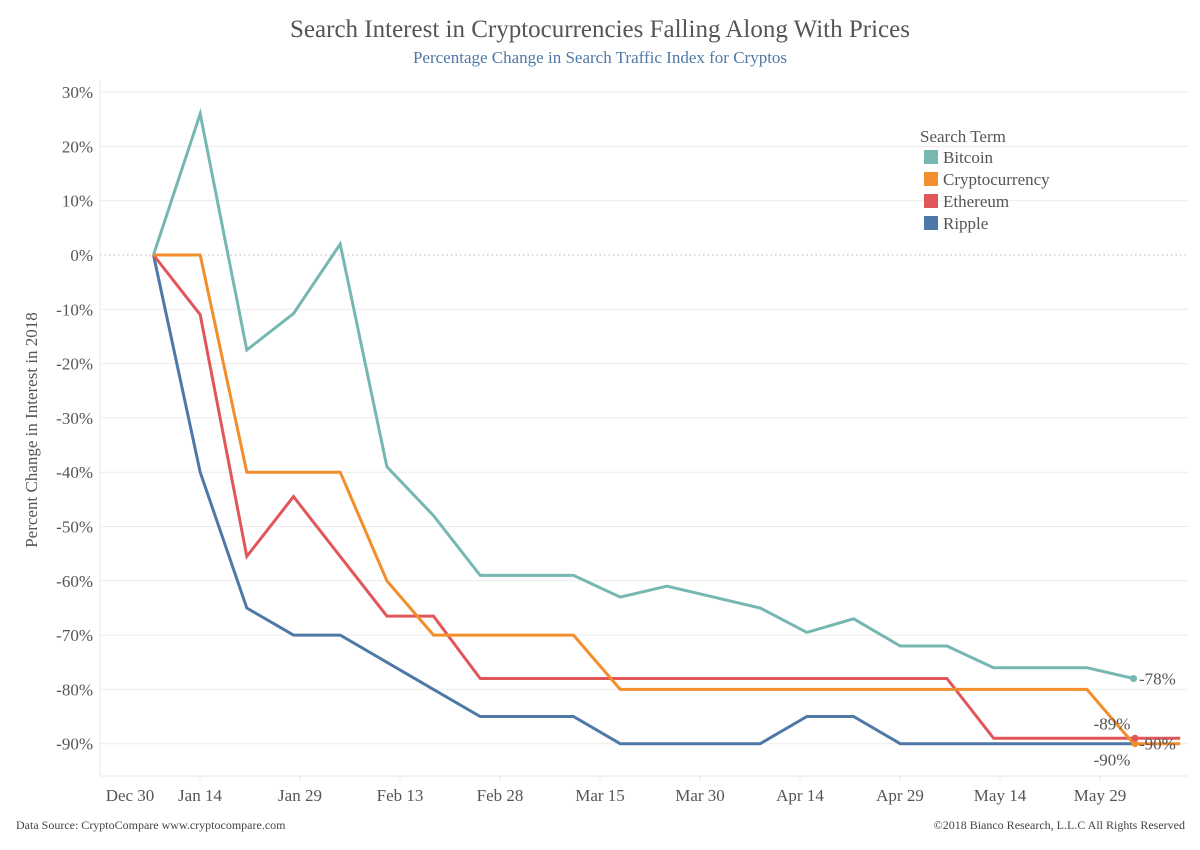 The width and height of the screenshot is (1200, 850). What do you see at coordinates (1135, 720) in the screenshot?
I see `end-labels: -78% -90% -89% -90%` at bounding box center [1135, 720].